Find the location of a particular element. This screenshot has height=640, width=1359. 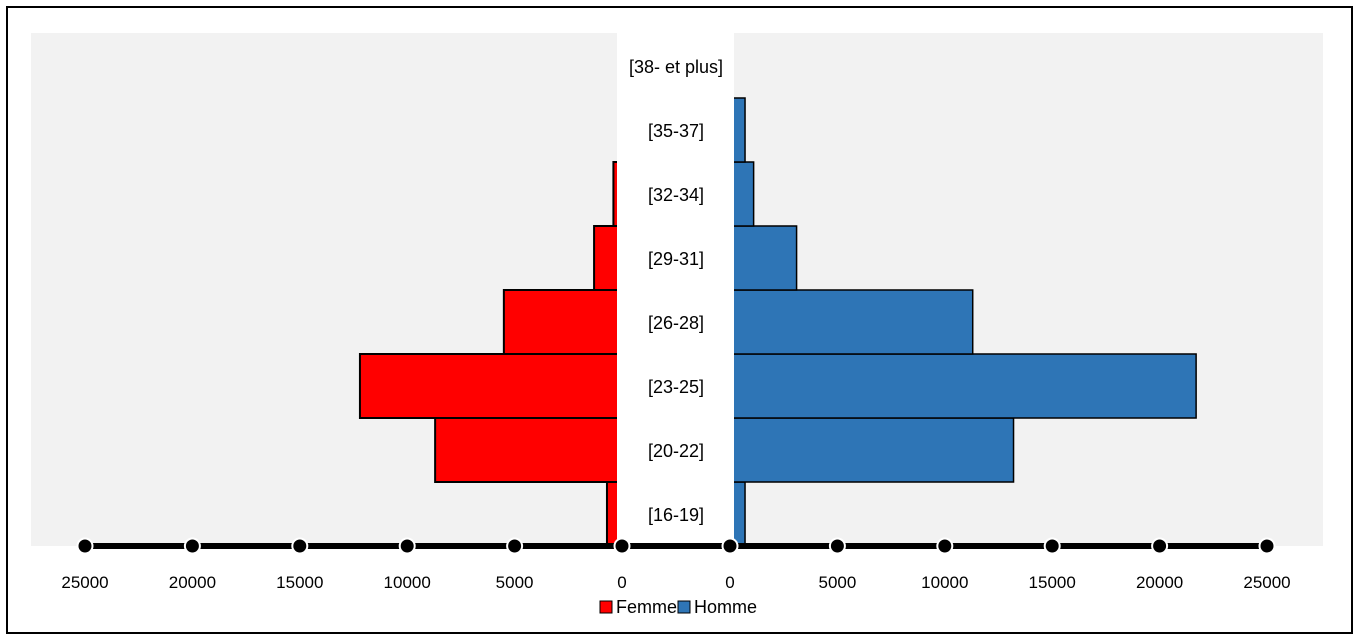

legend-swatch-femme is located at coordinates (606, 607).